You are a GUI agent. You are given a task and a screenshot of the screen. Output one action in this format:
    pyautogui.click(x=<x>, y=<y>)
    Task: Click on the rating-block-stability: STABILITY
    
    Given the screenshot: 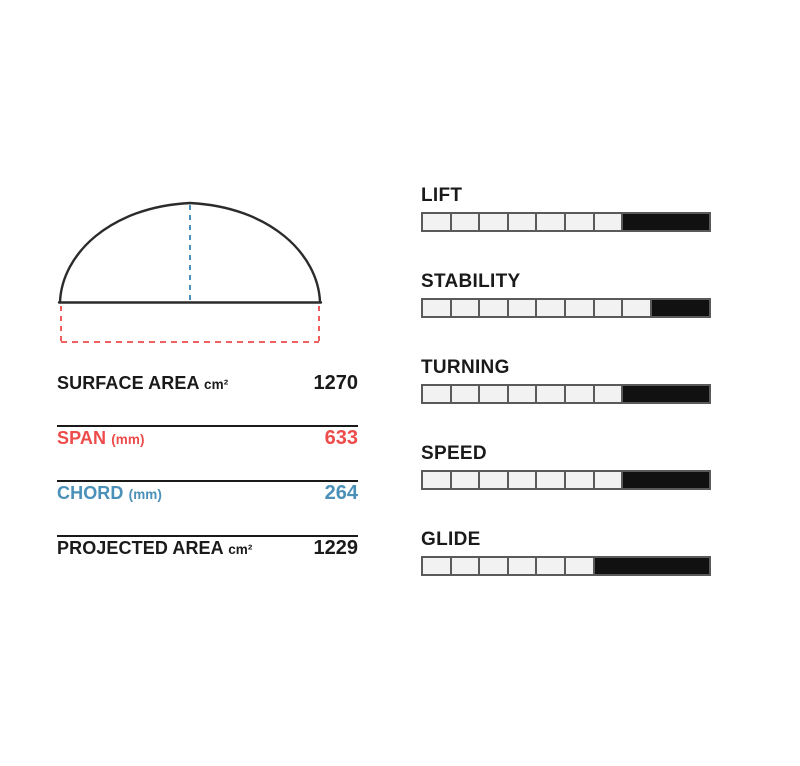 What is the action you would take?
    pyautogui.click(x=566, y=295)
    